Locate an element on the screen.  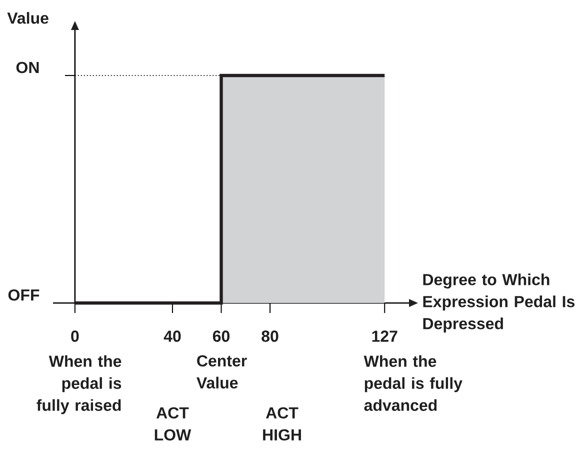
text: ACT HIGH is located at coordinates (282, 424).